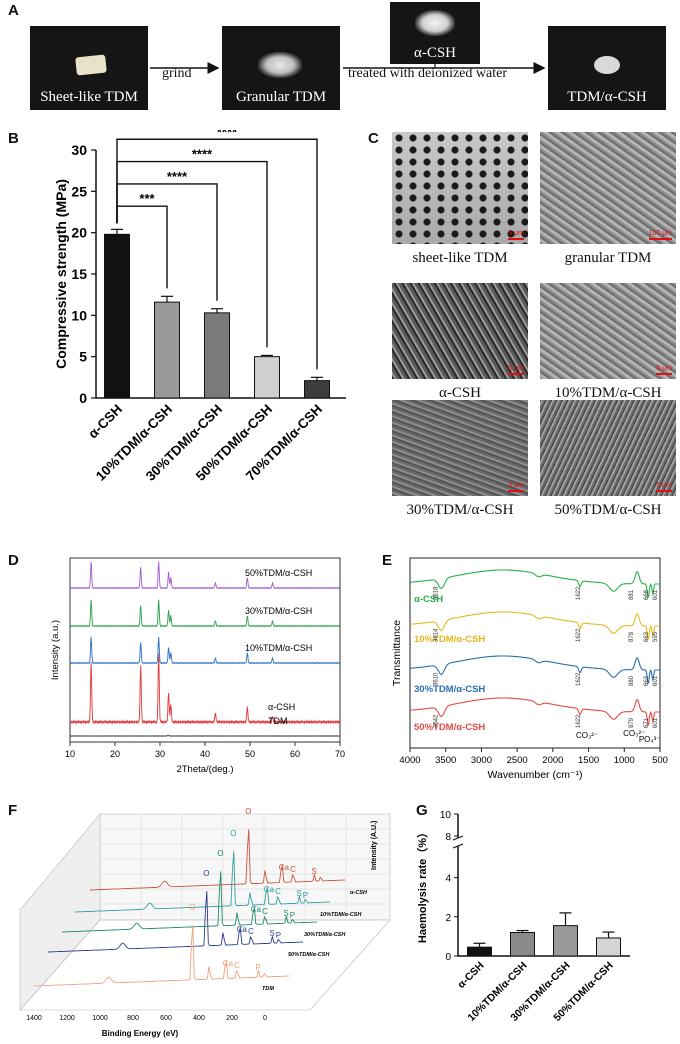  I want to click on grind-label: grind, so click(177, 73).